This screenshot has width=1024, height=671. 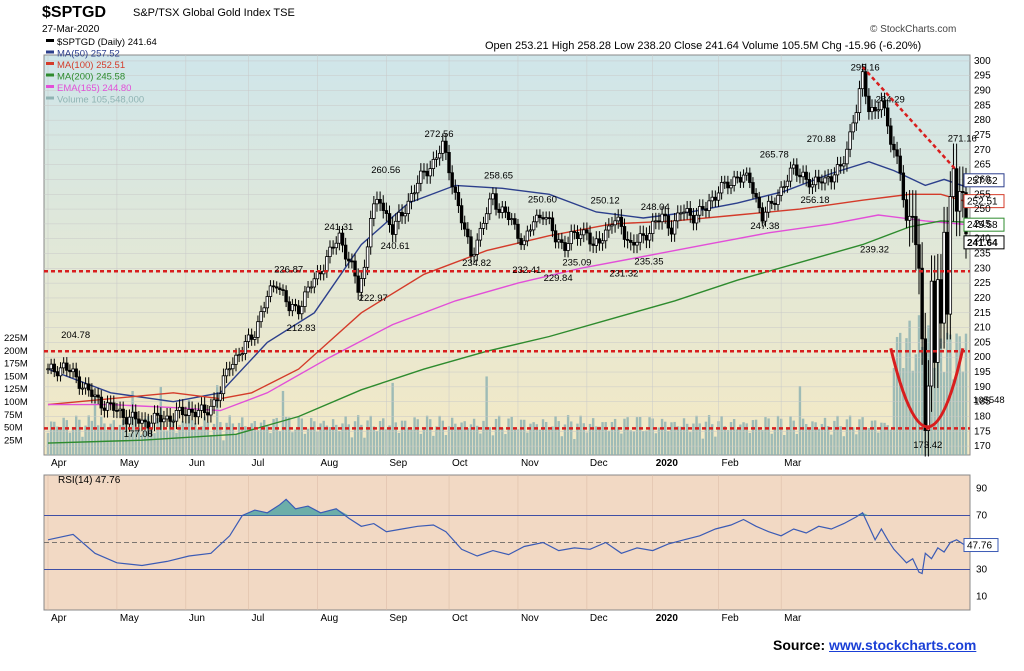 I want to click on price-low-label: 256.18, so click(x=814, y=200).